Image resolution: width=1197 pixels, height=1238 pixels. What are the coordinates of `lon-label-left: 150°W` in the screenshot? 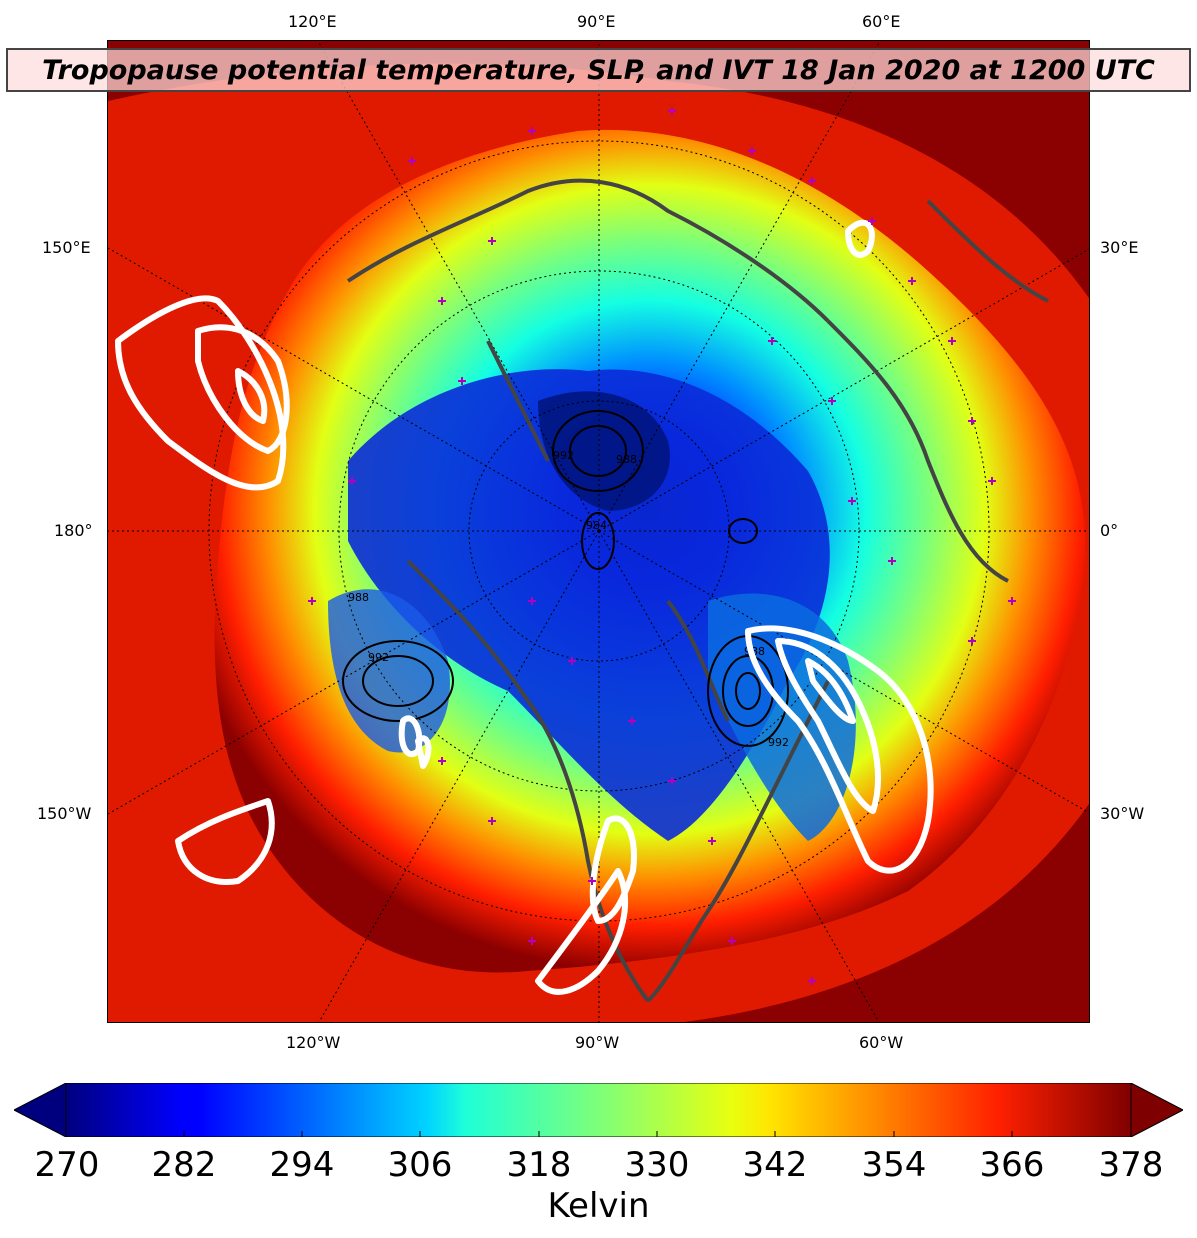 It's located at (64, 813).